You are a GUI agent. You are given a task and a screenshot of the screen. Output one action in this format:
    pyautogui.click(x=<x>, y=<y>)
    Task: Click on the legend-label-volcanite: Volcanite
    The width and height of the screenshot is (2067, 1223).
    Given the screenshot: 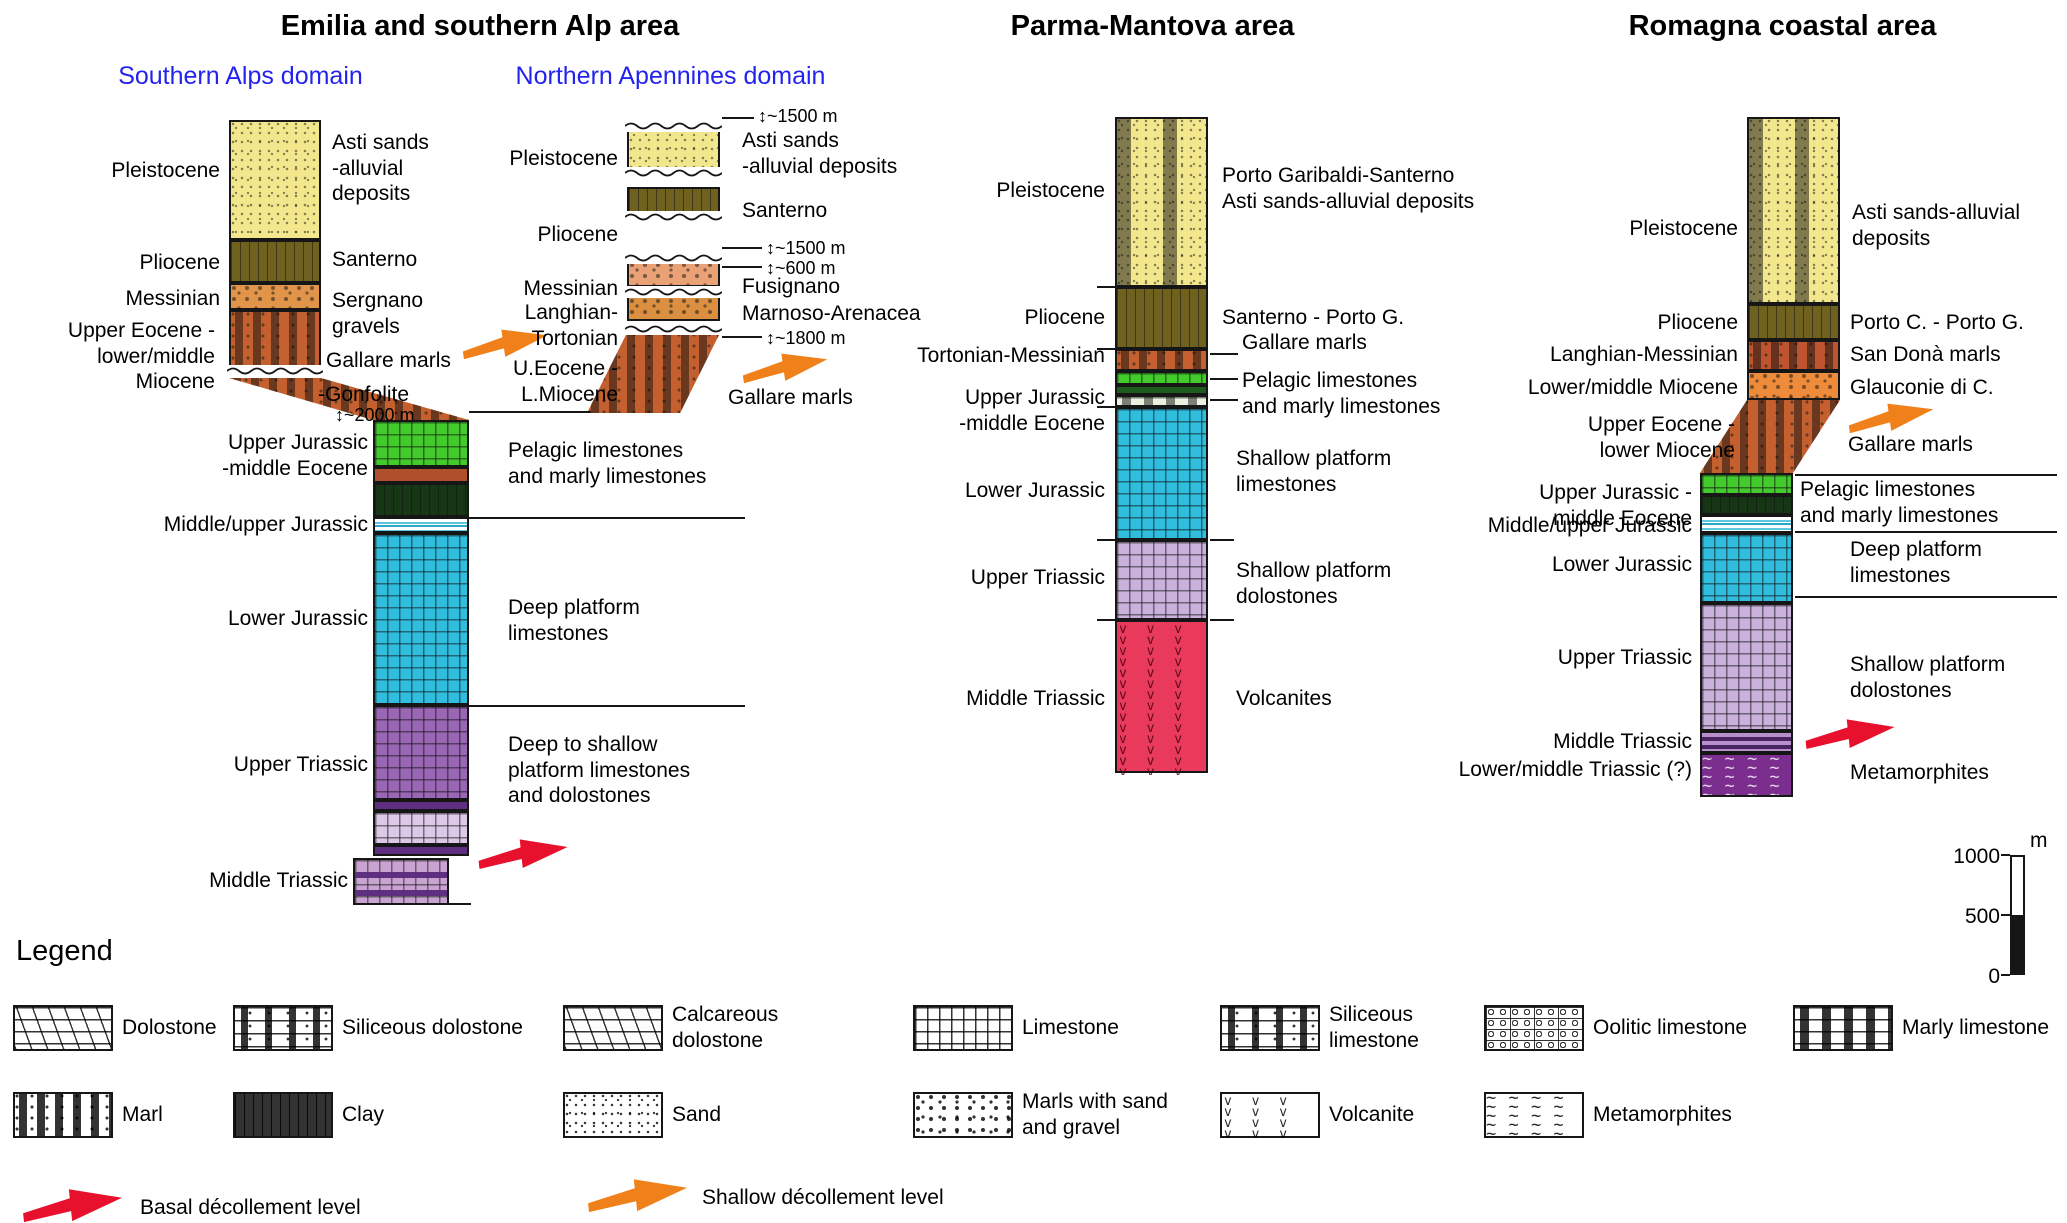 What is the action you would take?
    pyautogui.click(x=1372, y=1114)
    